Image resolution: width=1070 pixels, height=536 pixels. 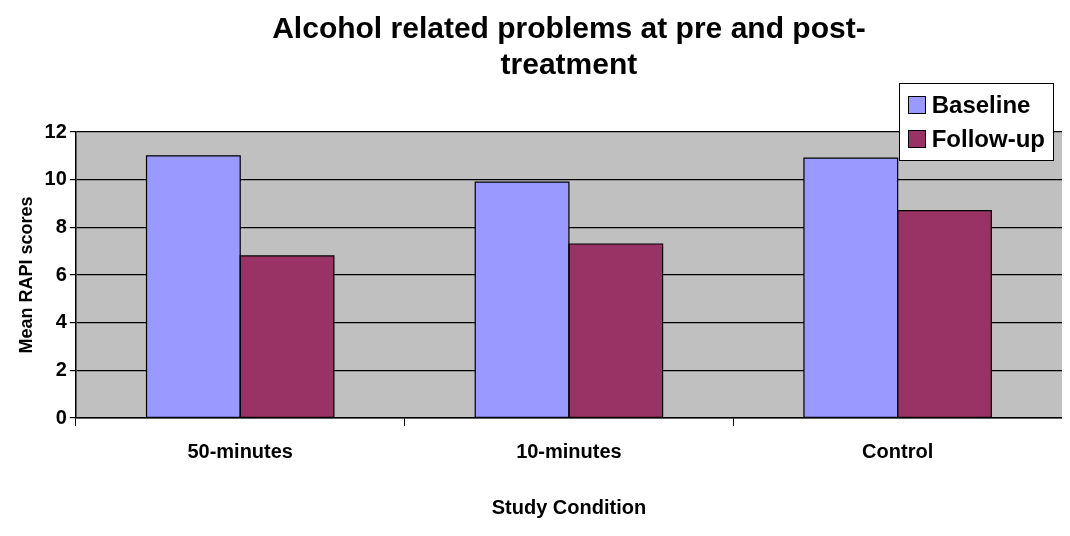 What do you see at coordinates (898, 450) in the screenshot?
I see `x-tick-label: Control` at bounding box center [898, 450].